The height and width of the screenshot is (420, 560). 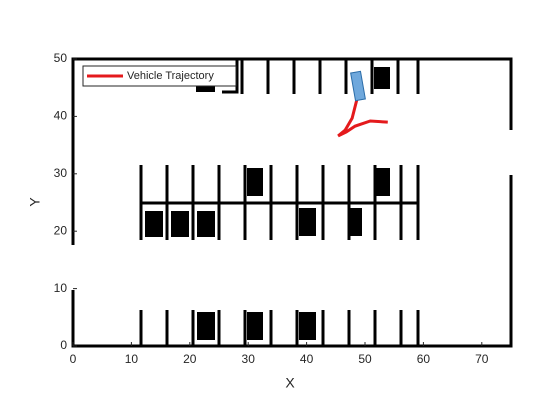 What do you see at coordinates (63, 345) in the screenshot?
I see `y-tick-label: 0` at bounding box center [63, 345].